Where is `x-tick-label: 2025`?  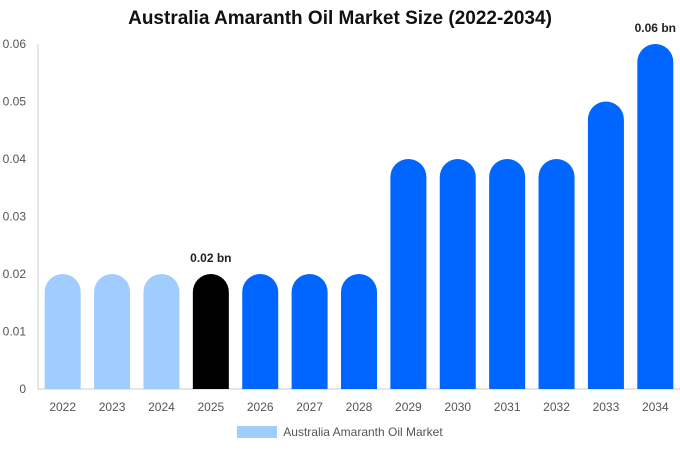
x-tick-label: 2025 is located at coordinates (210, 407).